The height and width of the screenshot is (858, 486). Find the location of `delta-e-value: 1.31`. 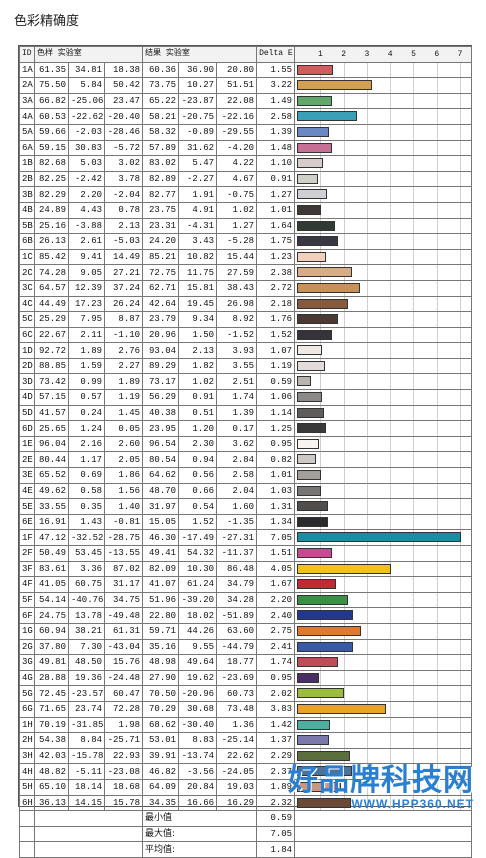

delta-e-value: 1.31 is located at coordinates (276, 506).